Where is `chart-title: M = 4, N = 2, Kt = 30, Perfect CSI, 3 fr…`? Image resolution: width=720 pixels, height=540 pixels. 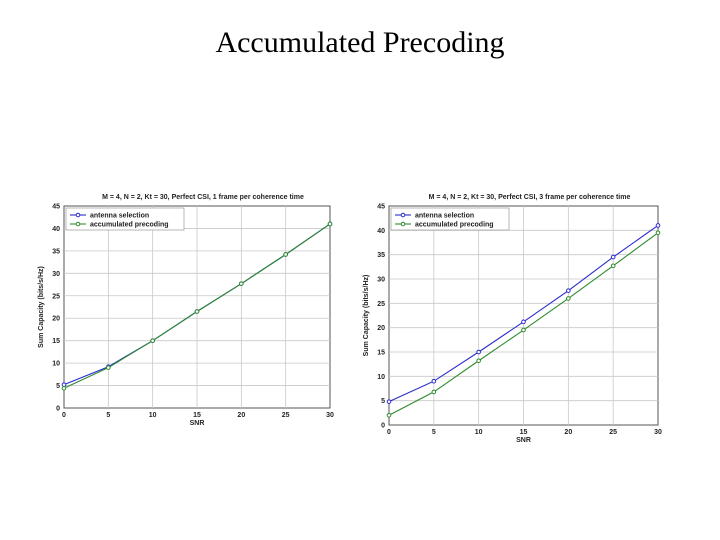
chart-title: M = 4, N = 2, Kt = 30, Perfect CSI, 3 fr… is located at coordinates (530, 197).